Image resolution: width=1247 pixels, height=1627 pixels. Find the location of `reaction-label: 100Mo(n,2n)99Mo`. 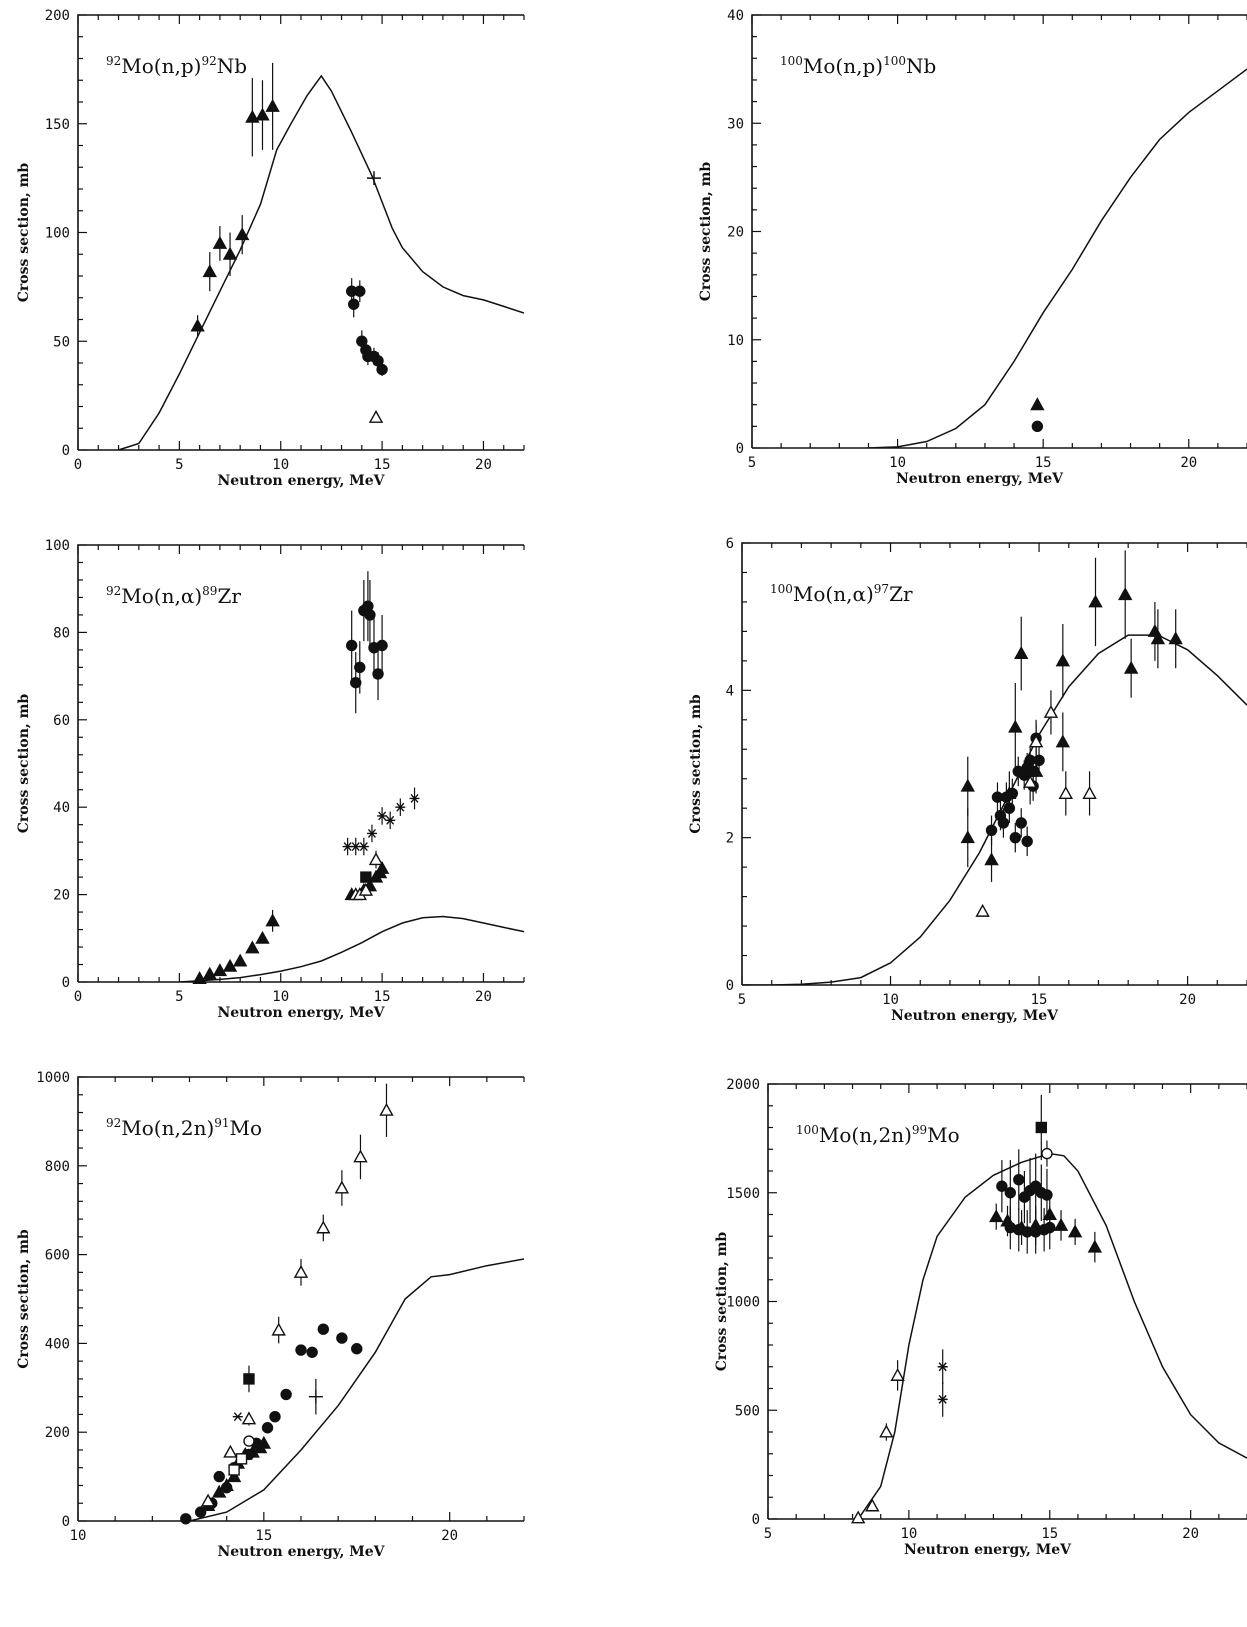

reaction-label: 100Mo(n,2n)99Mo is located at coordinates (878, 1135).